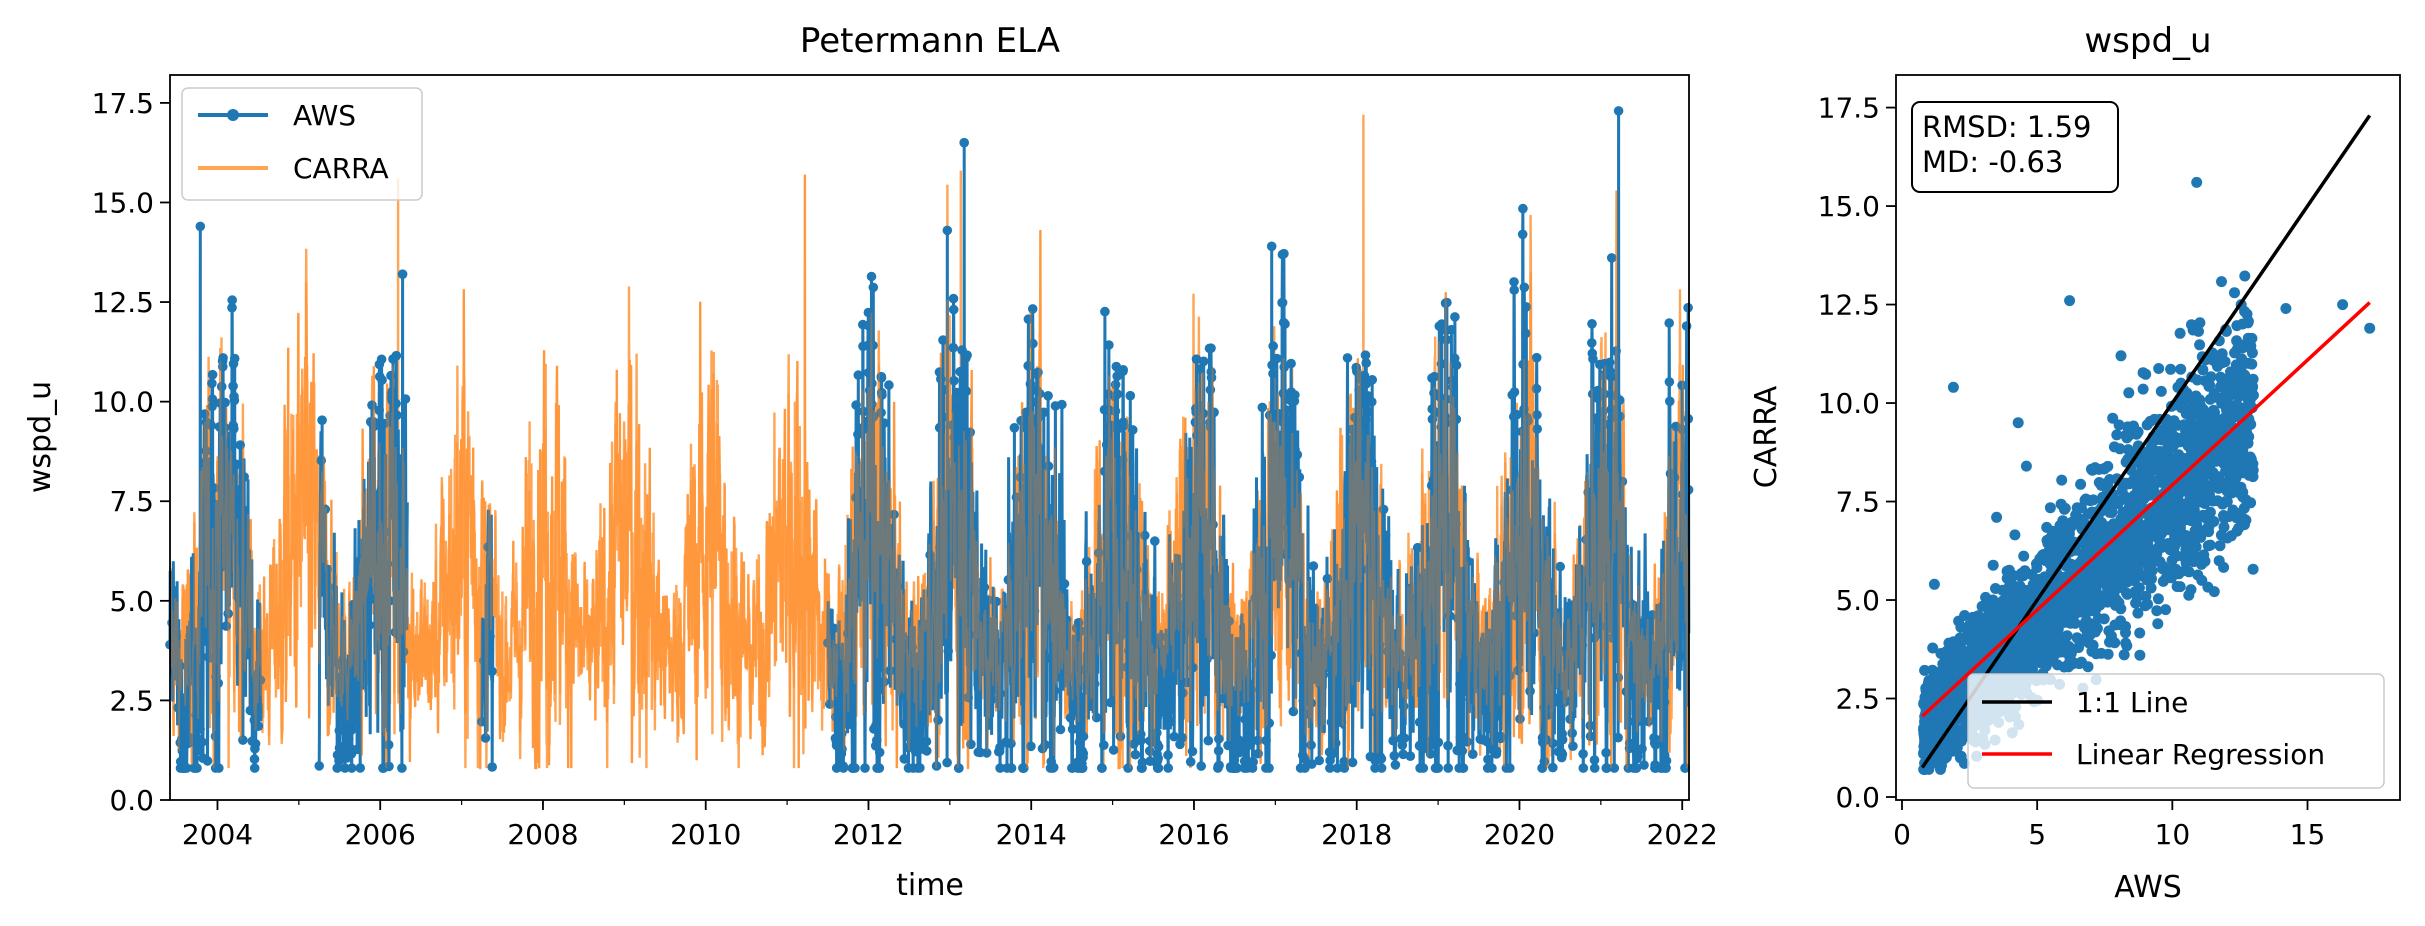  What do you see at coordinates (2148, 887) in the screenshot?
I see `scatter-x-axis-title: AWS` at bounding box center [2148, 887].